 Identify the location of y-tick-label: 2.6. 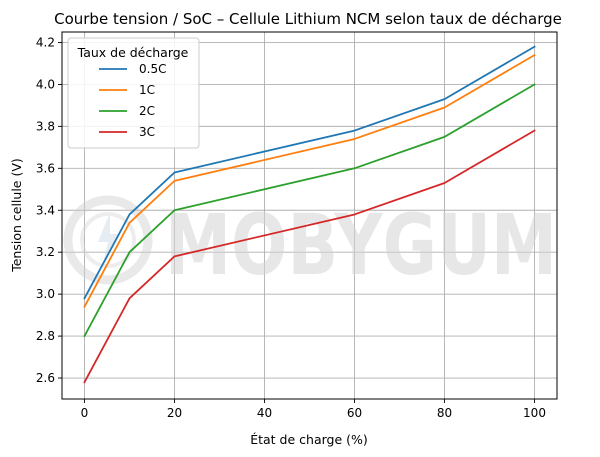
(45, 378).